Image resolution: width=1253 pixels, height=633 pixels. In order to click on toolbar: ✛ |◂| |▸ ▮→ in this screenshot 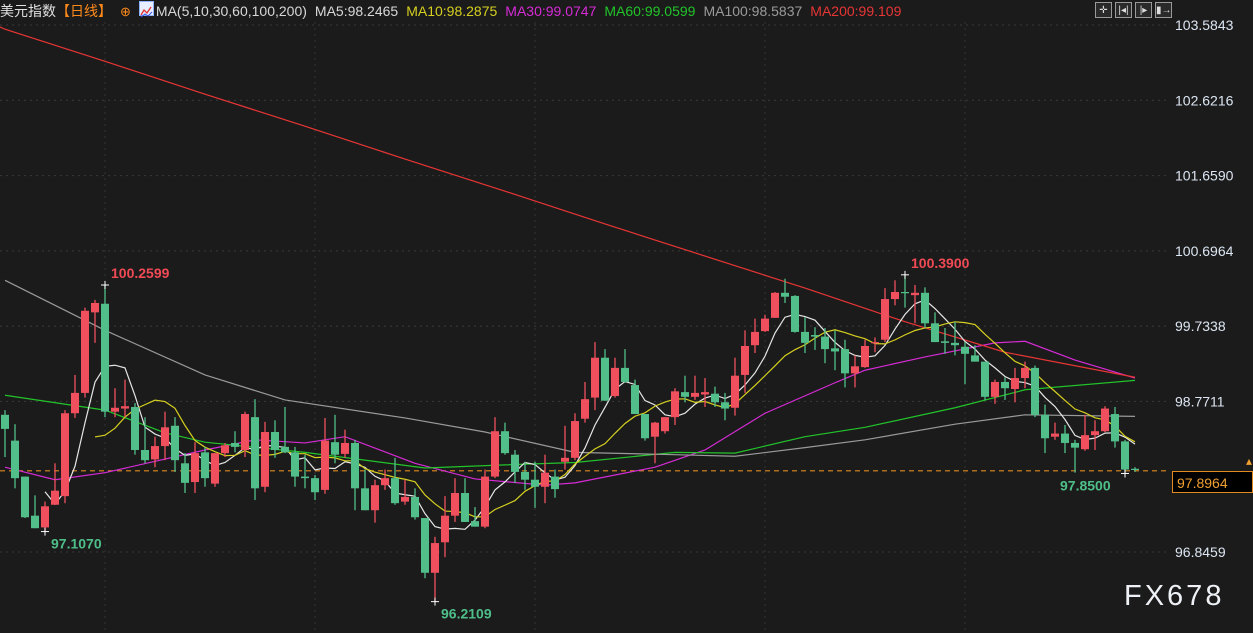, I will do `click(1133, 10)`.